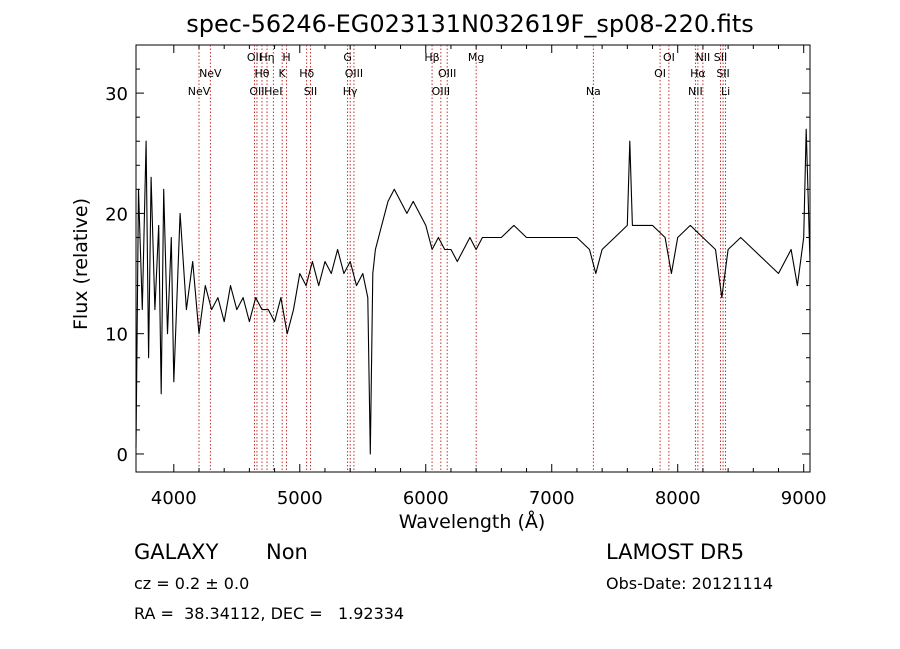 This screenshot has height=649, width=900. Describe the element at coordinates (804, 498) in the screenshot. I see `x-tick-label: 9000` at that location.